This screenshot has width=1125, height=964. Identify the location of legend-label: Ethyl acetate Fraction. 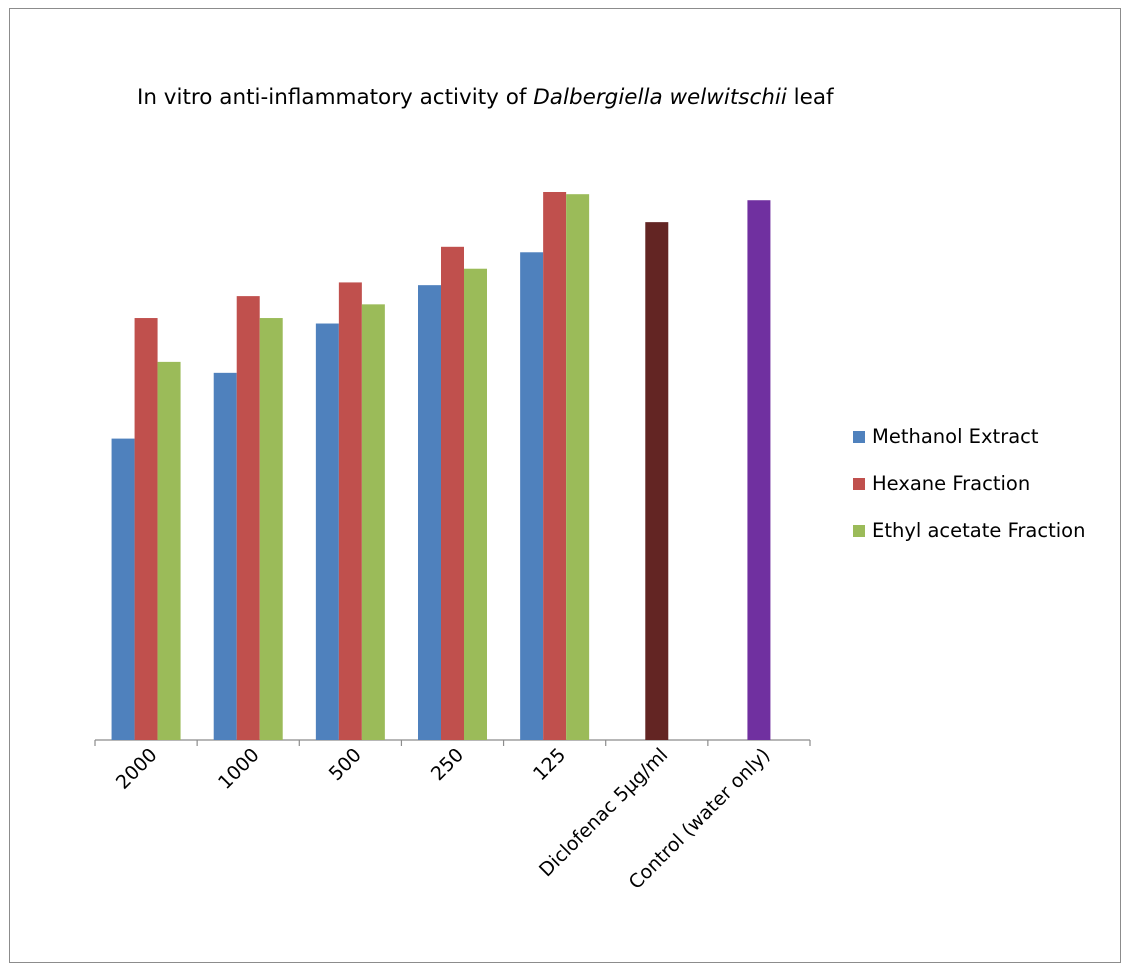
(978, 530).